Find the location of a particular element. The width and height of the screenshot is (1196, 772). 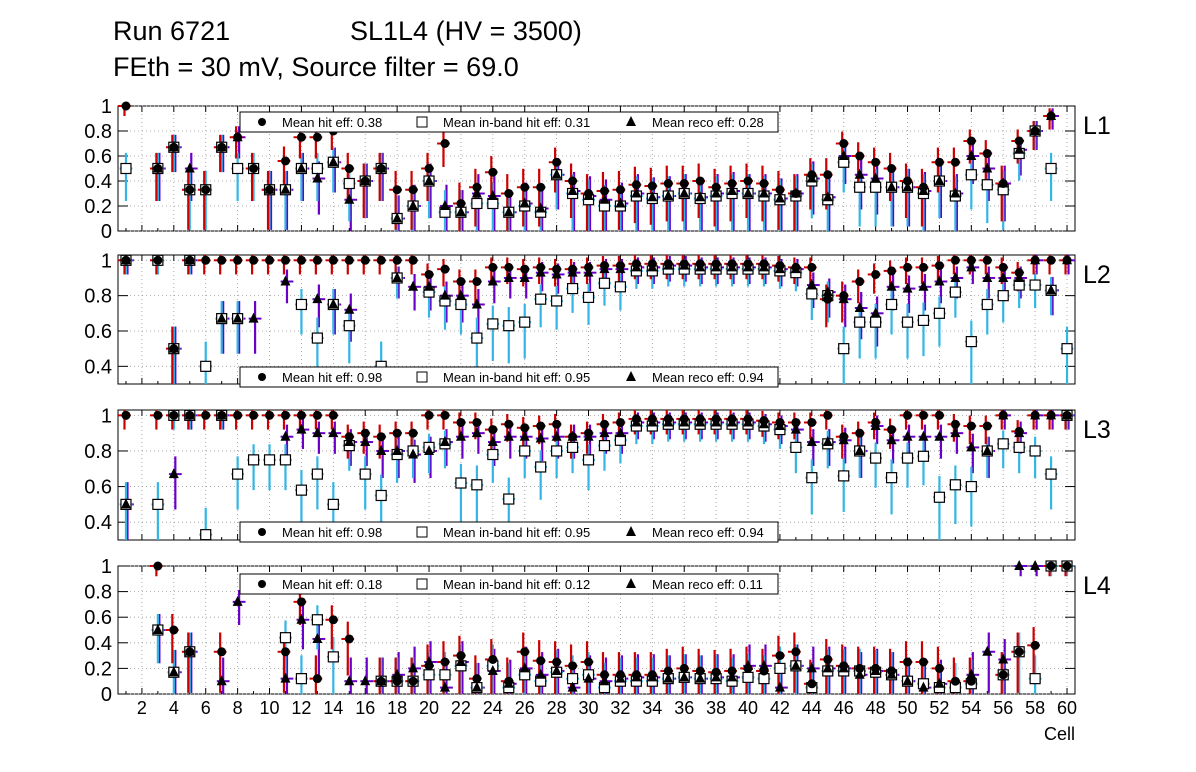

legend-hit-marker is located at coordinates (262, 377).